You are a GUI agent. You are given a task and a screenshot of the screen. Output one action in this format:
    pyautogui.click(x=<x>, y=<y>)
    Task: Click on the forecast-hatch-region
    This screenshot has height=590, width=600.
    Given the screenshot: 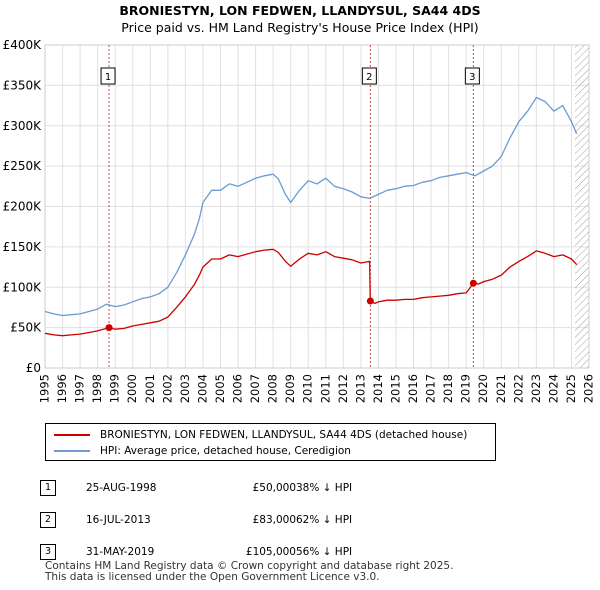 What is the action you would take?
    pyautogui.click(x=581, y=206)
    